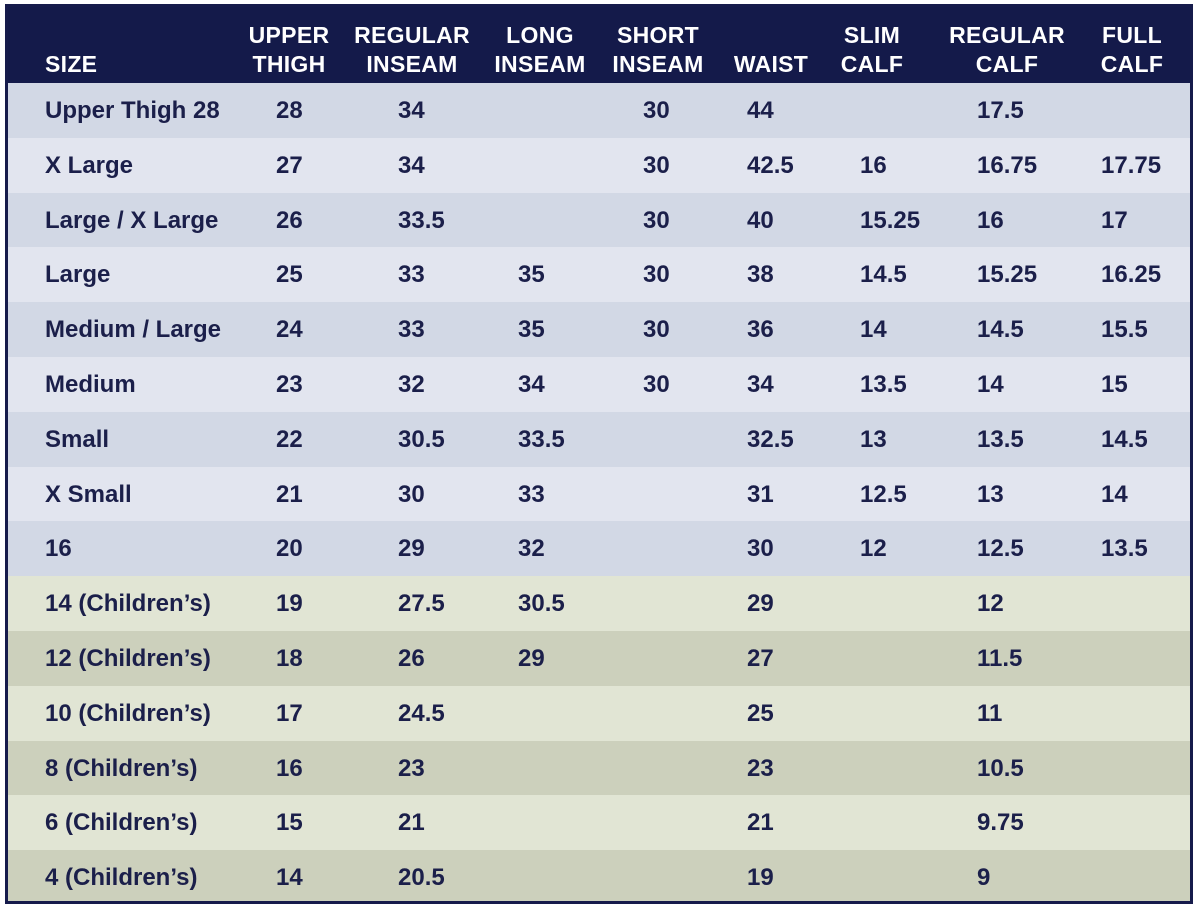 The height and width of the screenshot is (911, 1200). What do you see at coordinates (121, 768) in the screenshot?
I see `size-cell: 8 (Children’s)` at bounding box center [121, 768].